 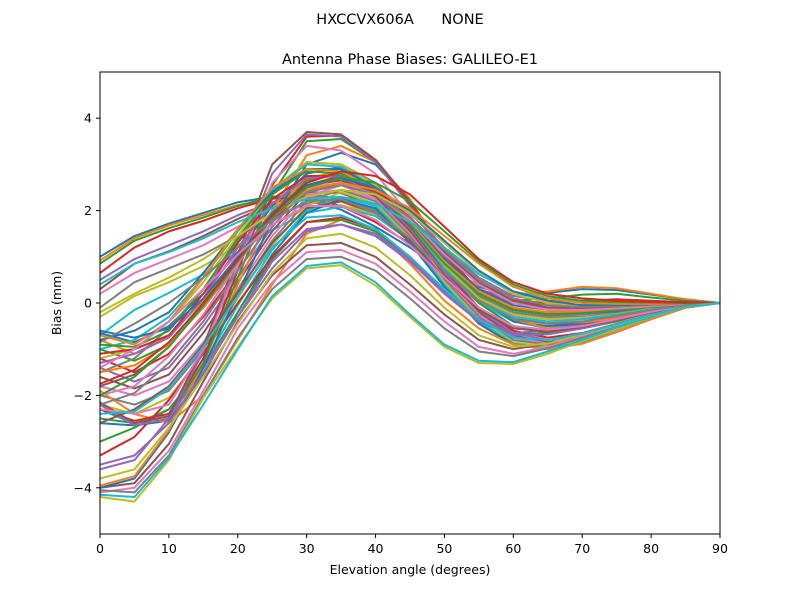 I want to click on y-tick-label: 0, so click(x=88, y=303).